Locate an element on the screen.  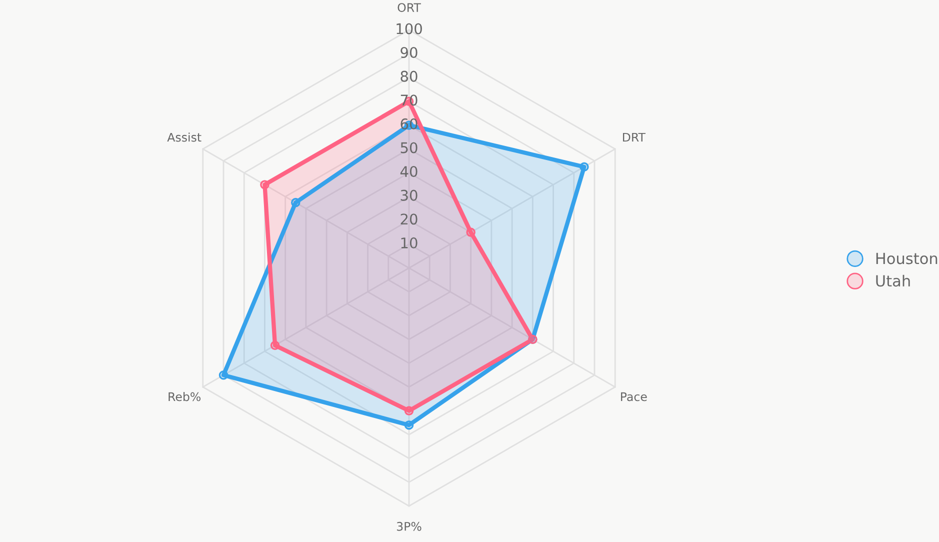
y-tick-label: 20 is located at coordinates (409, 219).